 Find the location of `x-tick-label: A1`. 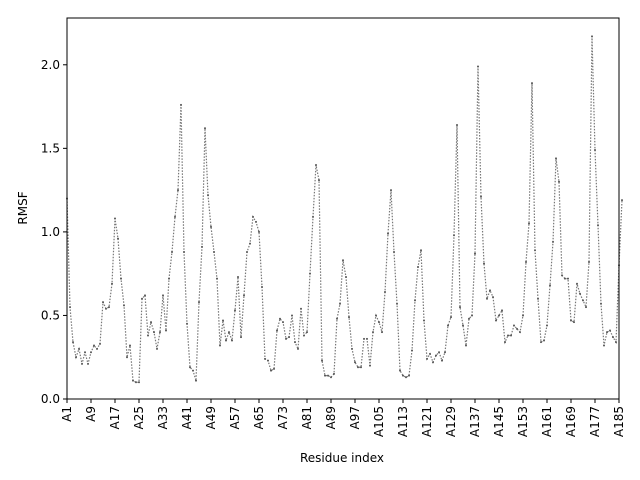

x-tick-label: A1 is located at coordinates (67, 414).